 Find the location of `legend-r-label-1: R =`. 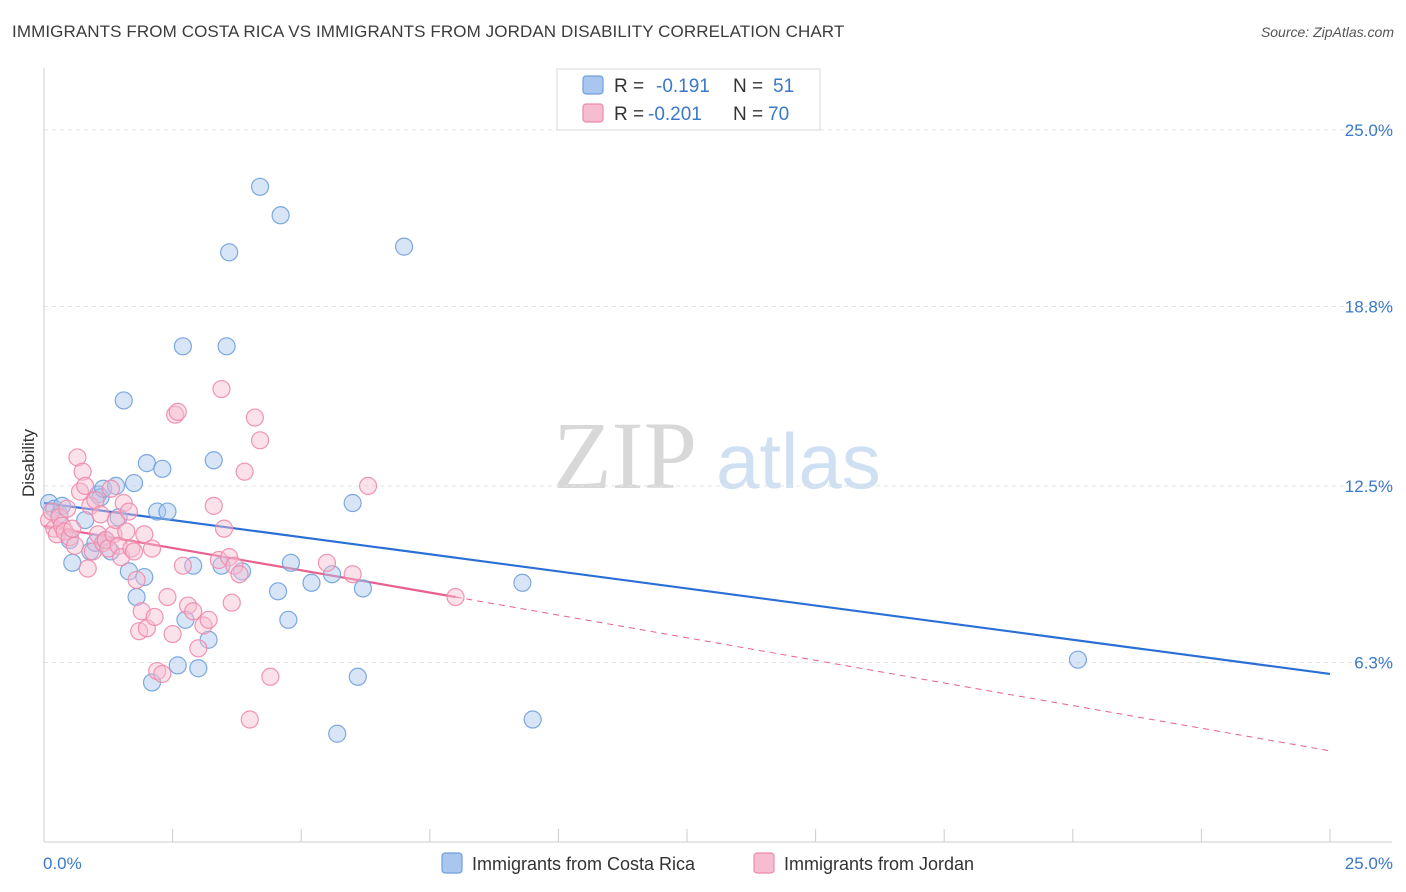

legend-r-label-1: R = is located at coordinates (629, 86).